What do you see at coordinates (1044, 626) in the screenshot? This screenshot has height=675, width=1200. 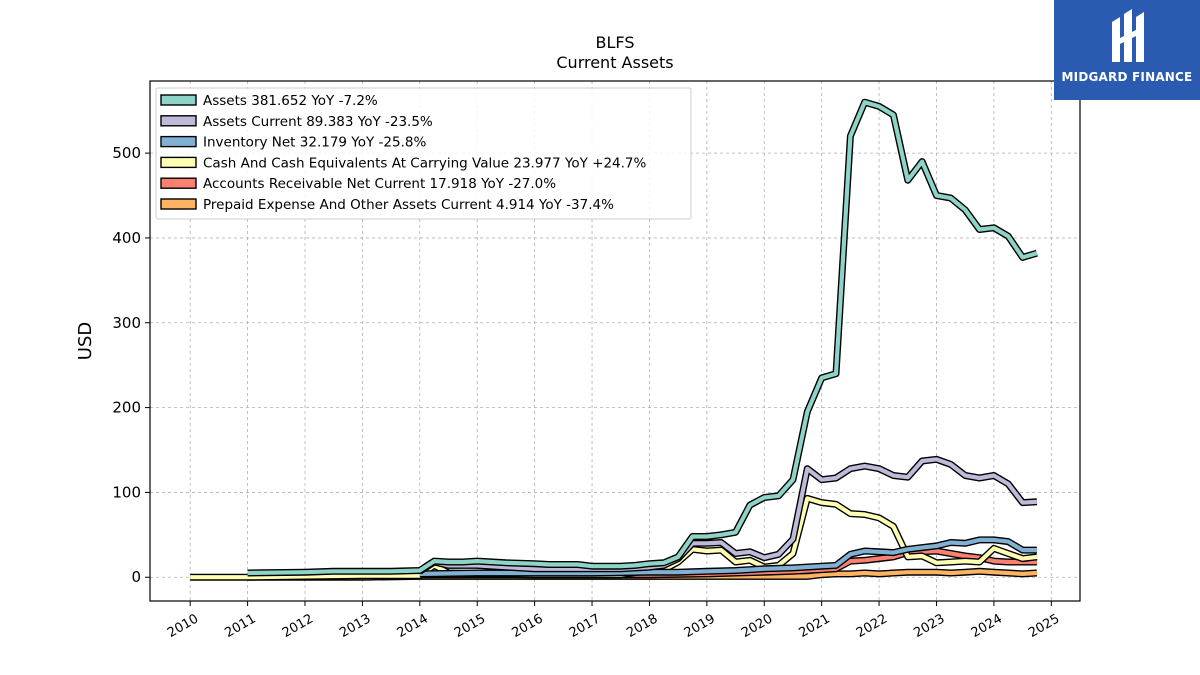 I see `x-tick-label: 2025` at bounding box center [1044, 626].